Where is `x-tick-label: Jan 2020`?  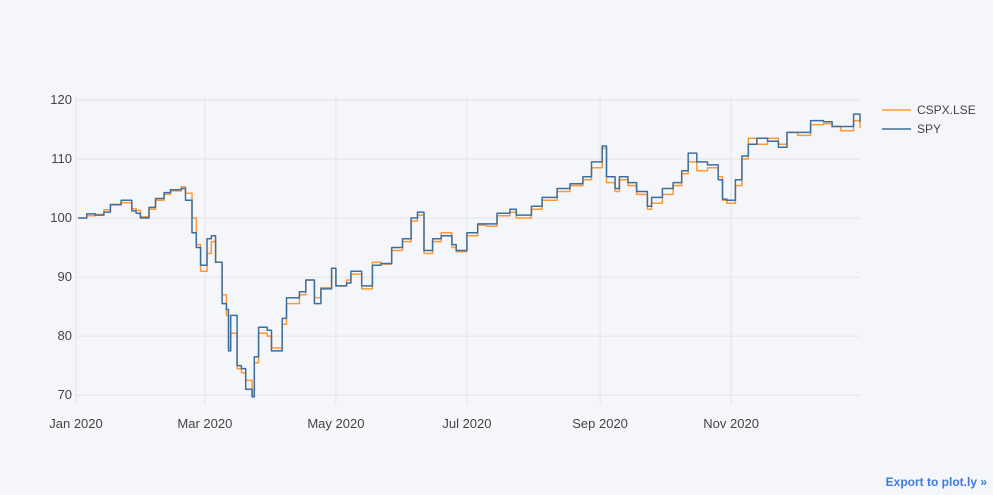
x-tick-label: Jan 2020 is located at coordinates (76, 423).